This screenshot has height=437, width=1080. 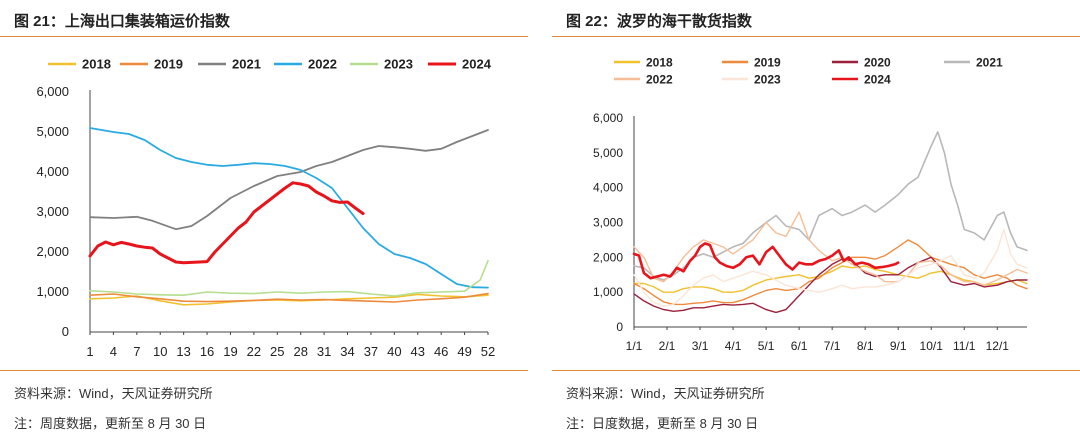 What do you see at coordinates (371, 351) in the screenshot?
I see `x-tick-label: 37` at bounding box center [371, 351].